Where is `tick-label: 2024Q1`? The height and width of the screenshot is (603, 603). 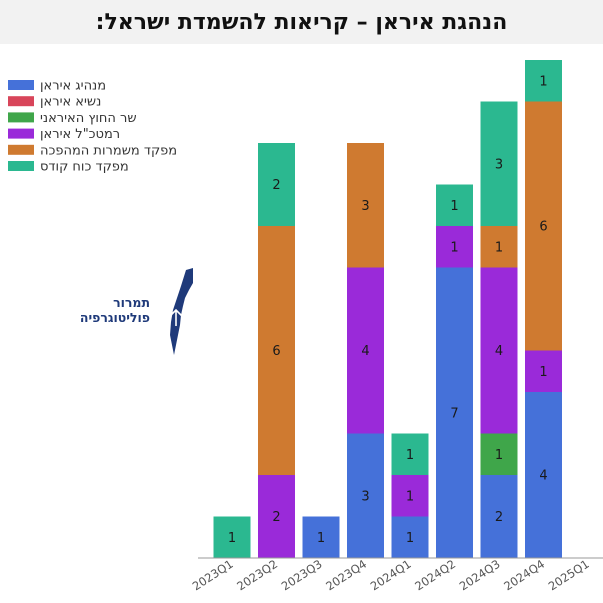 tick-label: 2024Q1 is located at coordinates (391, 575).